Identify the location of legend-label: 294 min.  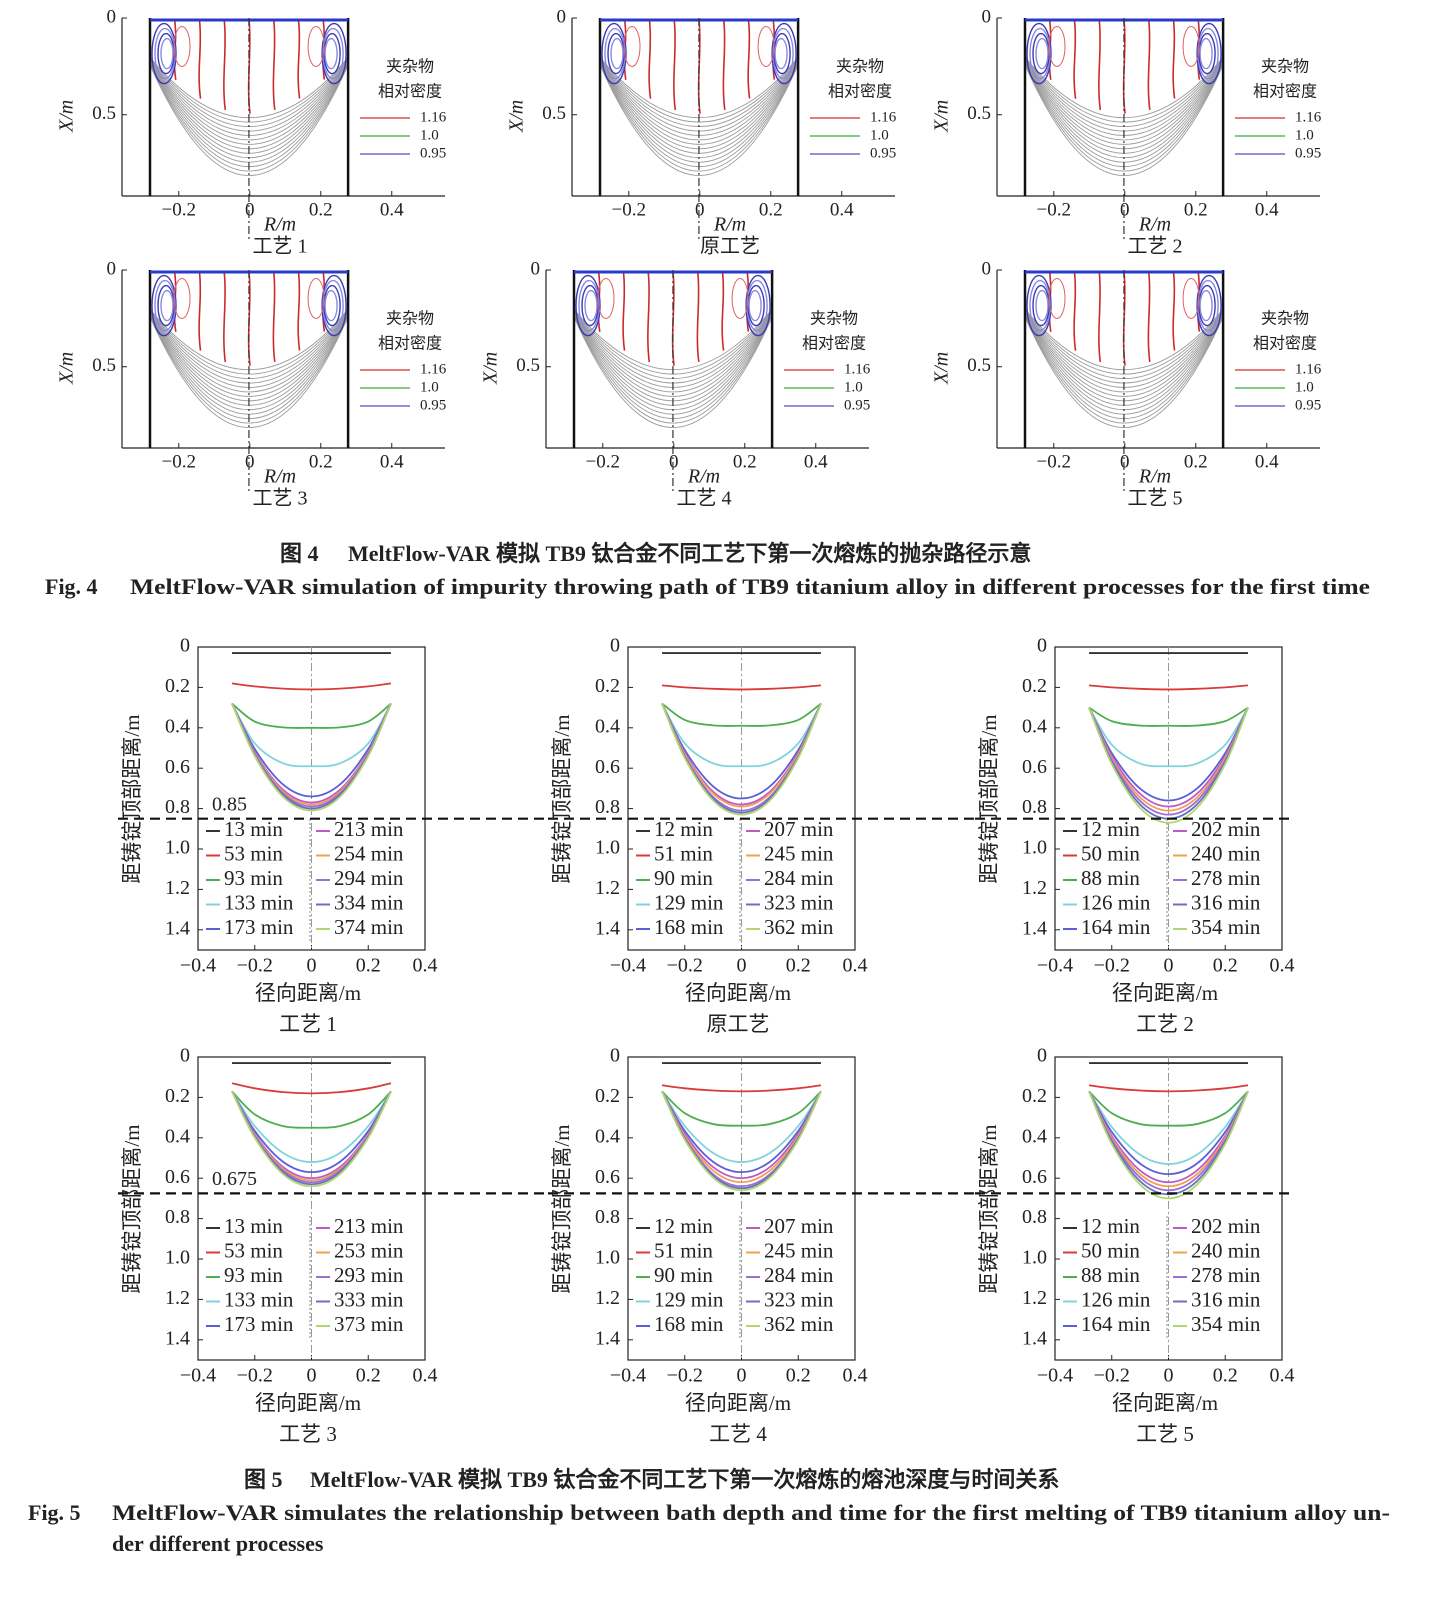
(369, 878).